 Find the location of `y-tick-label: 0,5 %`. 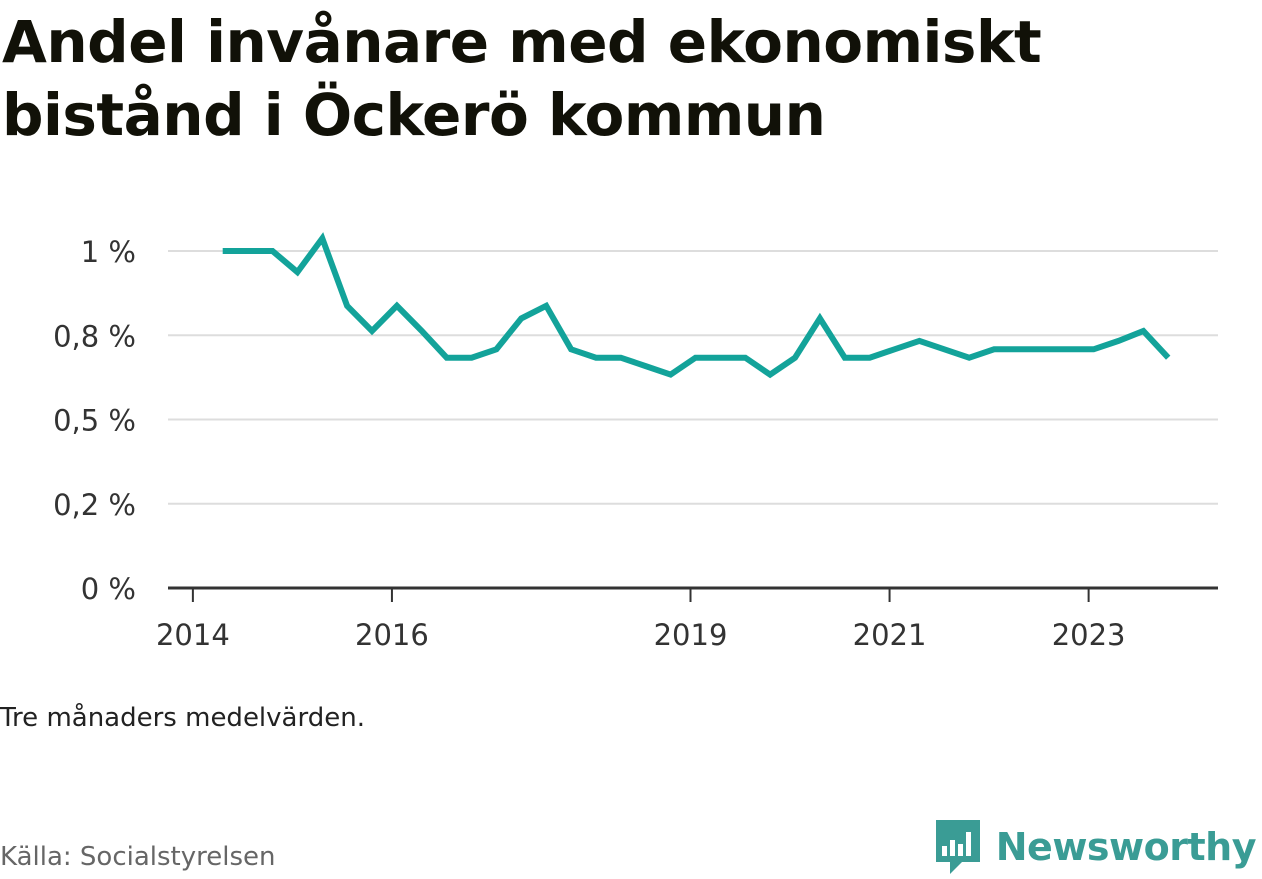

y-tick-label: 0,5 % is located at coordinates (94, 421).